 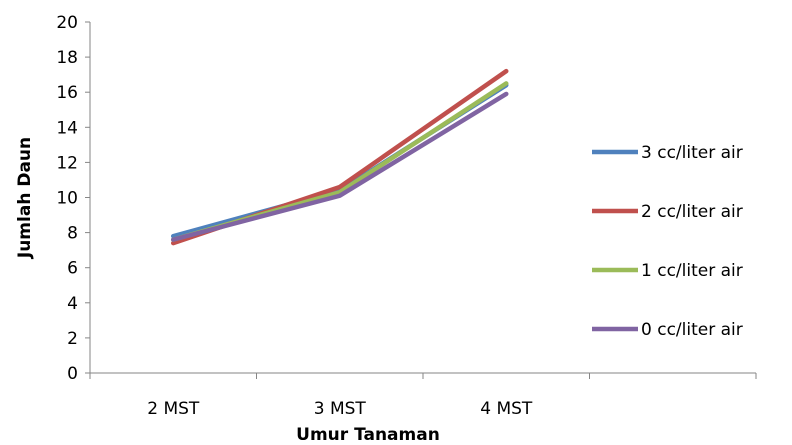 What do you see at coordinates (368, 435) in the screenshot?
I see `x-axis-title: Umur Tanaman` at bounding box center [368, 435].